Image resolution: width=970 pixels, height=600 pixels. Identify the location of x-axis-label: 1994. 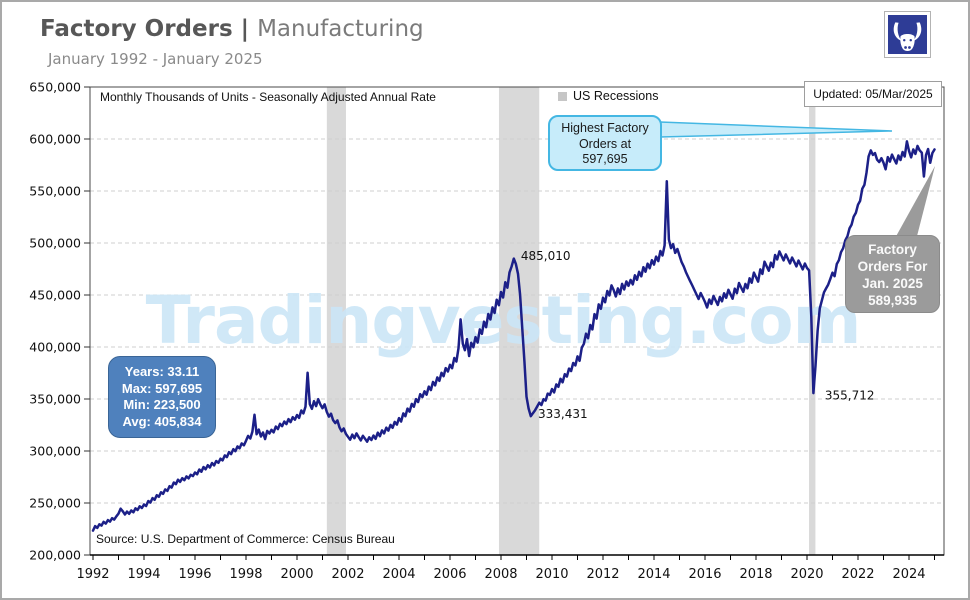
(143, 574).